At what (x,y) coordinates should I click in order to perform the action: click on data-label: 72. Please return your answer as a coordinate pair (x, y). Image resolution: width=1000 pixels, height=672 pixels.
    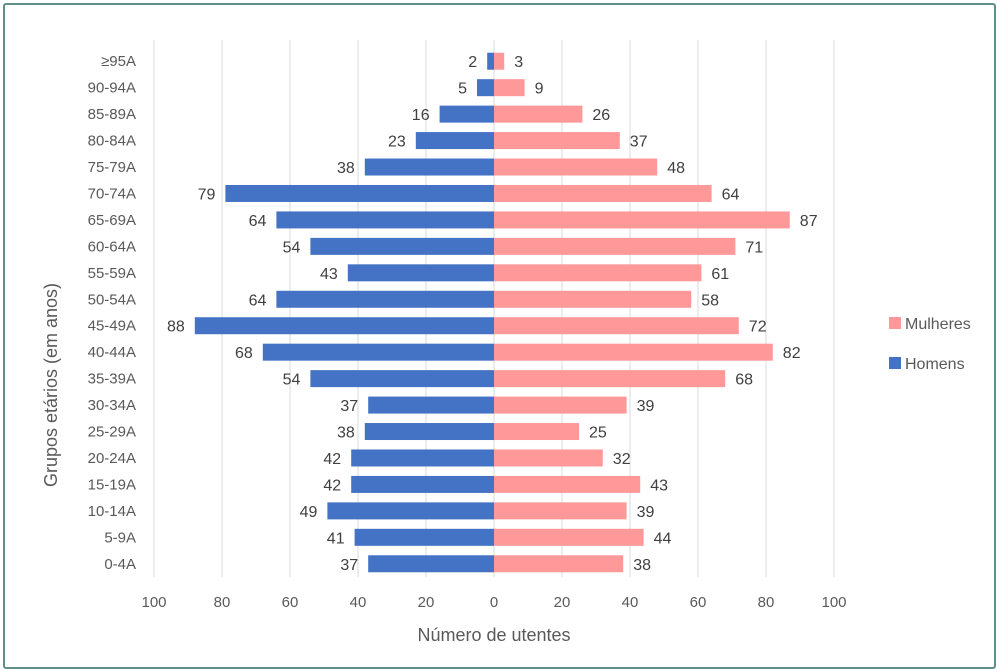
    Looking at the image, I should click on (758, 327).